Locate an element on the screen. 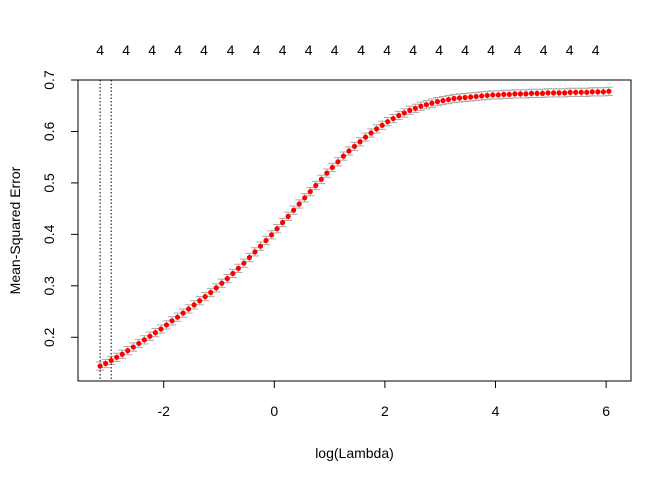  y-tick-label: 0.2 is located at coordinates (49, 337).